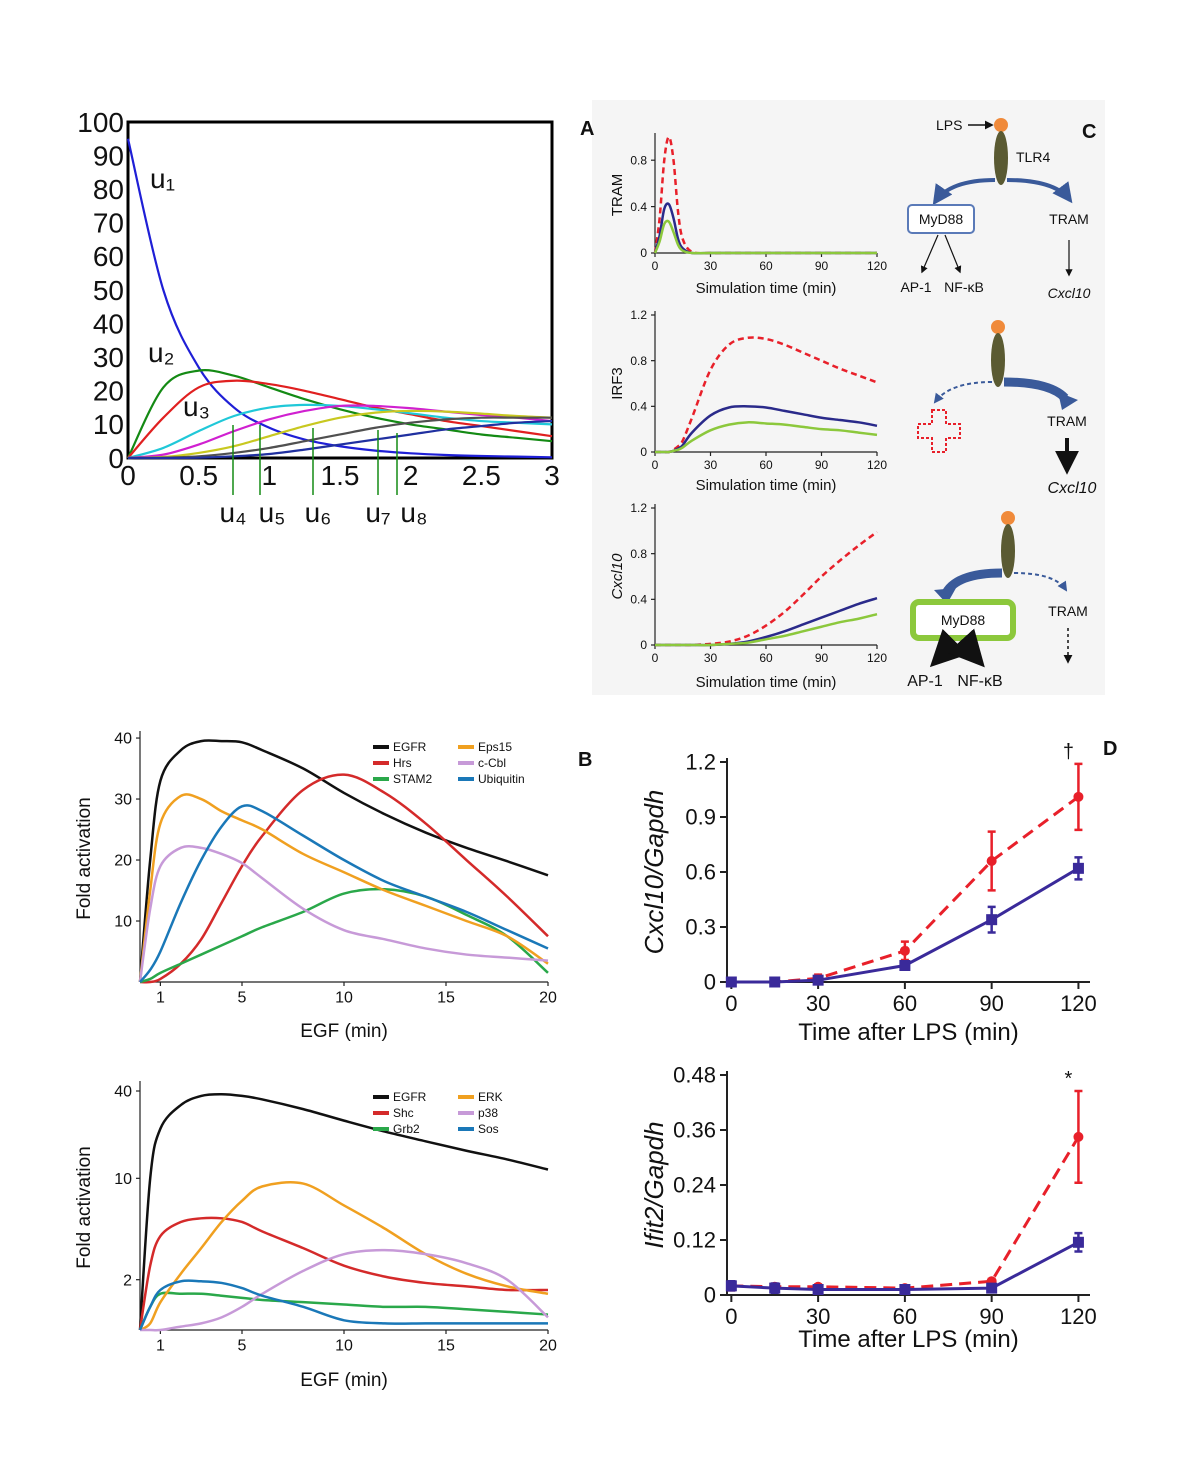 This screenshot has height=1461, width=1200. Describe the element at coordinates (377, 512) in the screenshot. I see `curve-label: u₇` at that location.